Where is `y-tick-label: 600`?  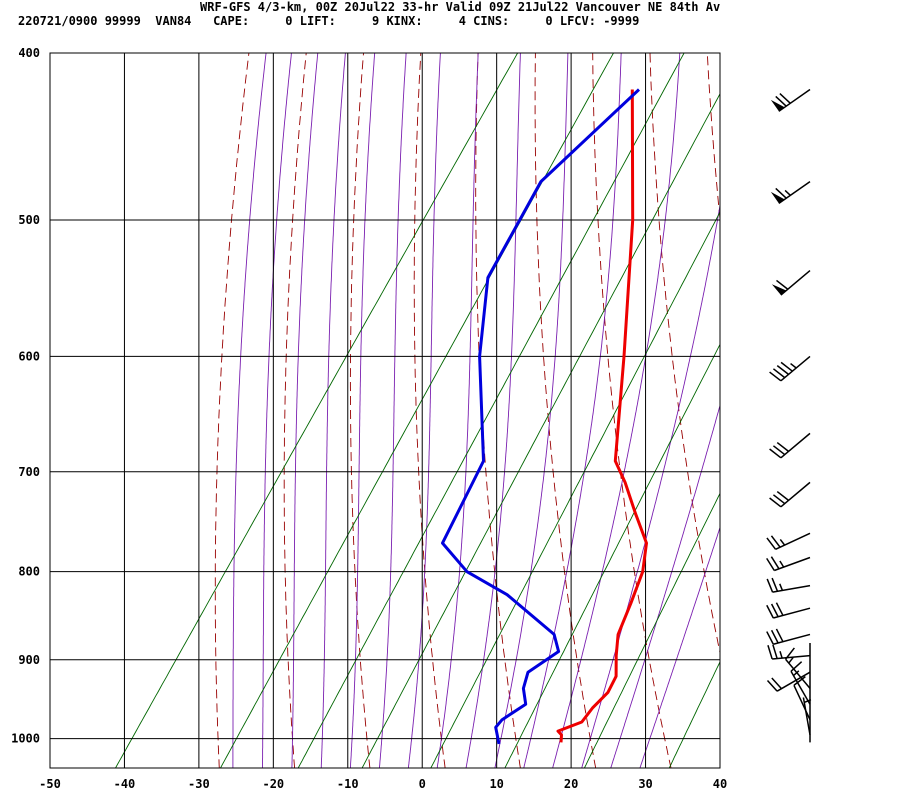 y-tick-label: 600 is located at coordinates (29, 356).